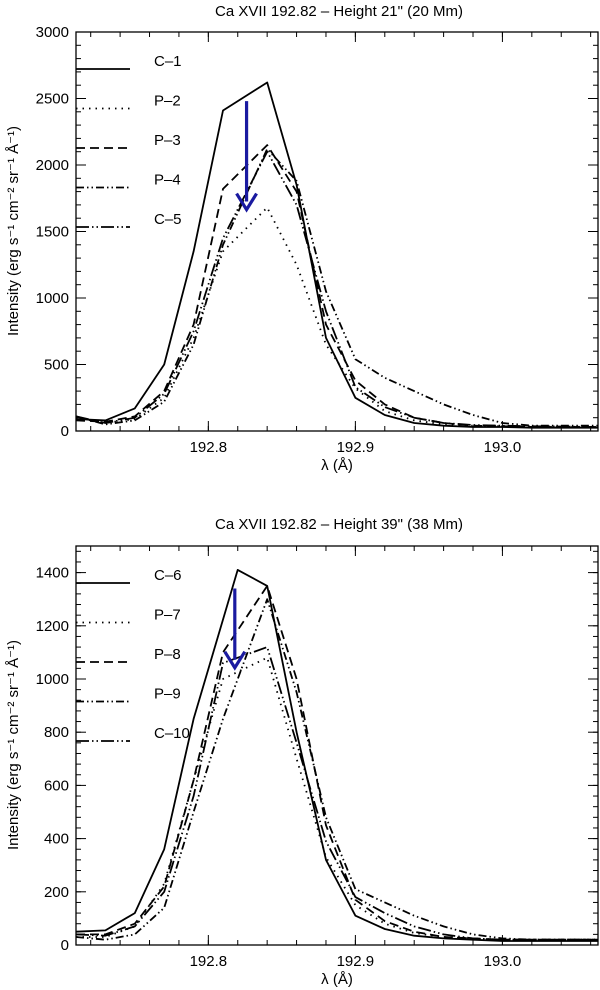 This screenshot has height=990, width=600. Describe the element at coordinates (133, 654) in the screenshot. I see `legend: C–6 P–7 P–8 P–9 C–10` at that location.